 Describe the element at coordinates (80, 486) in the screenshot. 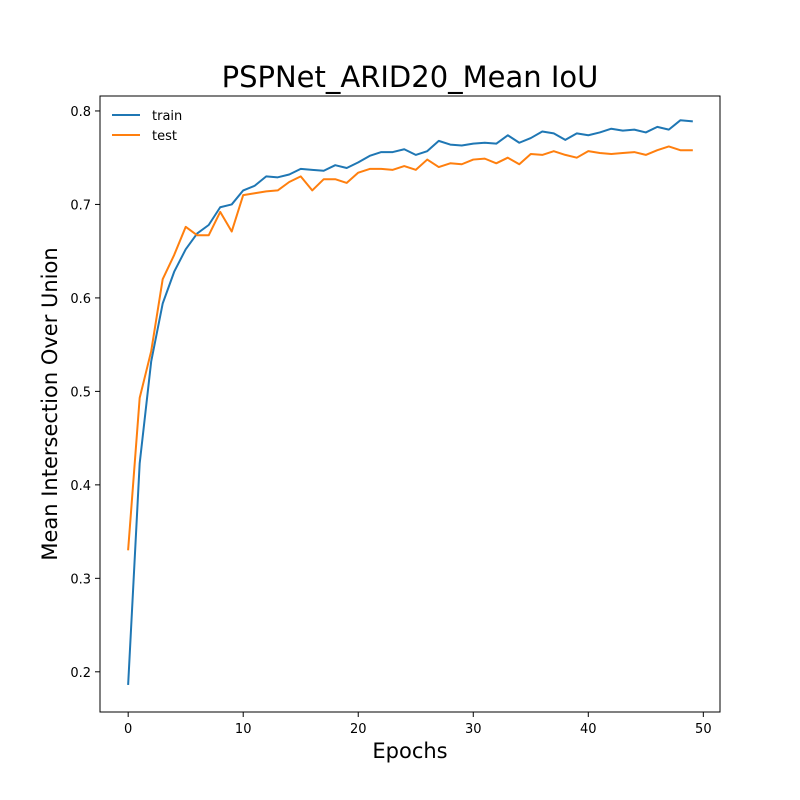

I see `y-tick-label: 0.4` at that location.